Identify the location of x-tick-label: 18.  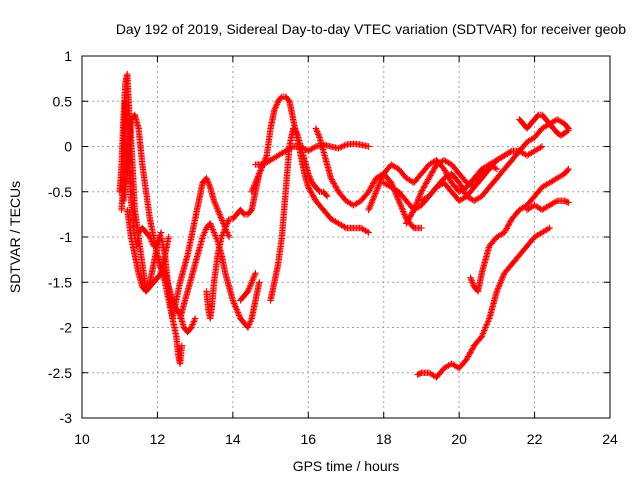
(384, 439).